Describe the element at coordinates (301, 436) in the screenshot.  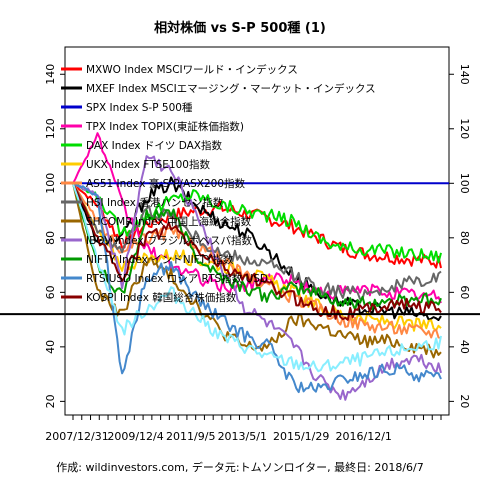
I see `x-tick-label: 2015/1/29` at that location.